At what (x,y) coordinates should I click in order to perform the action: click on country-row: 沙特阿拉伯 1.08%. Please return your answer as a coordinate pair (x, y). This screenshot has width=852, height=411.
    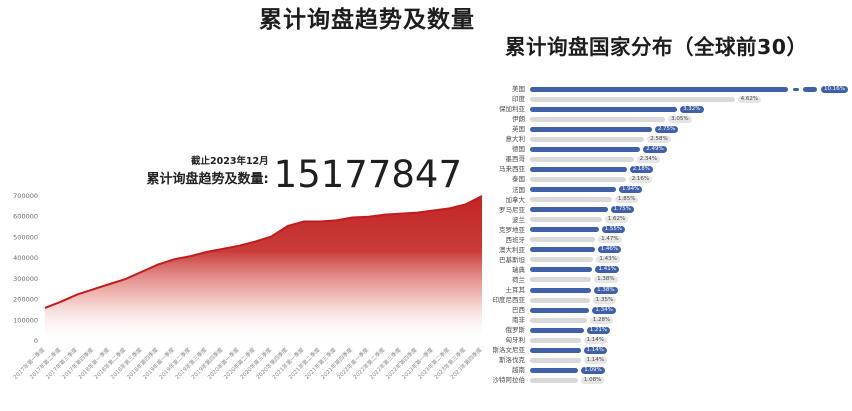
    Looking at the image, I should click on (426, 380).